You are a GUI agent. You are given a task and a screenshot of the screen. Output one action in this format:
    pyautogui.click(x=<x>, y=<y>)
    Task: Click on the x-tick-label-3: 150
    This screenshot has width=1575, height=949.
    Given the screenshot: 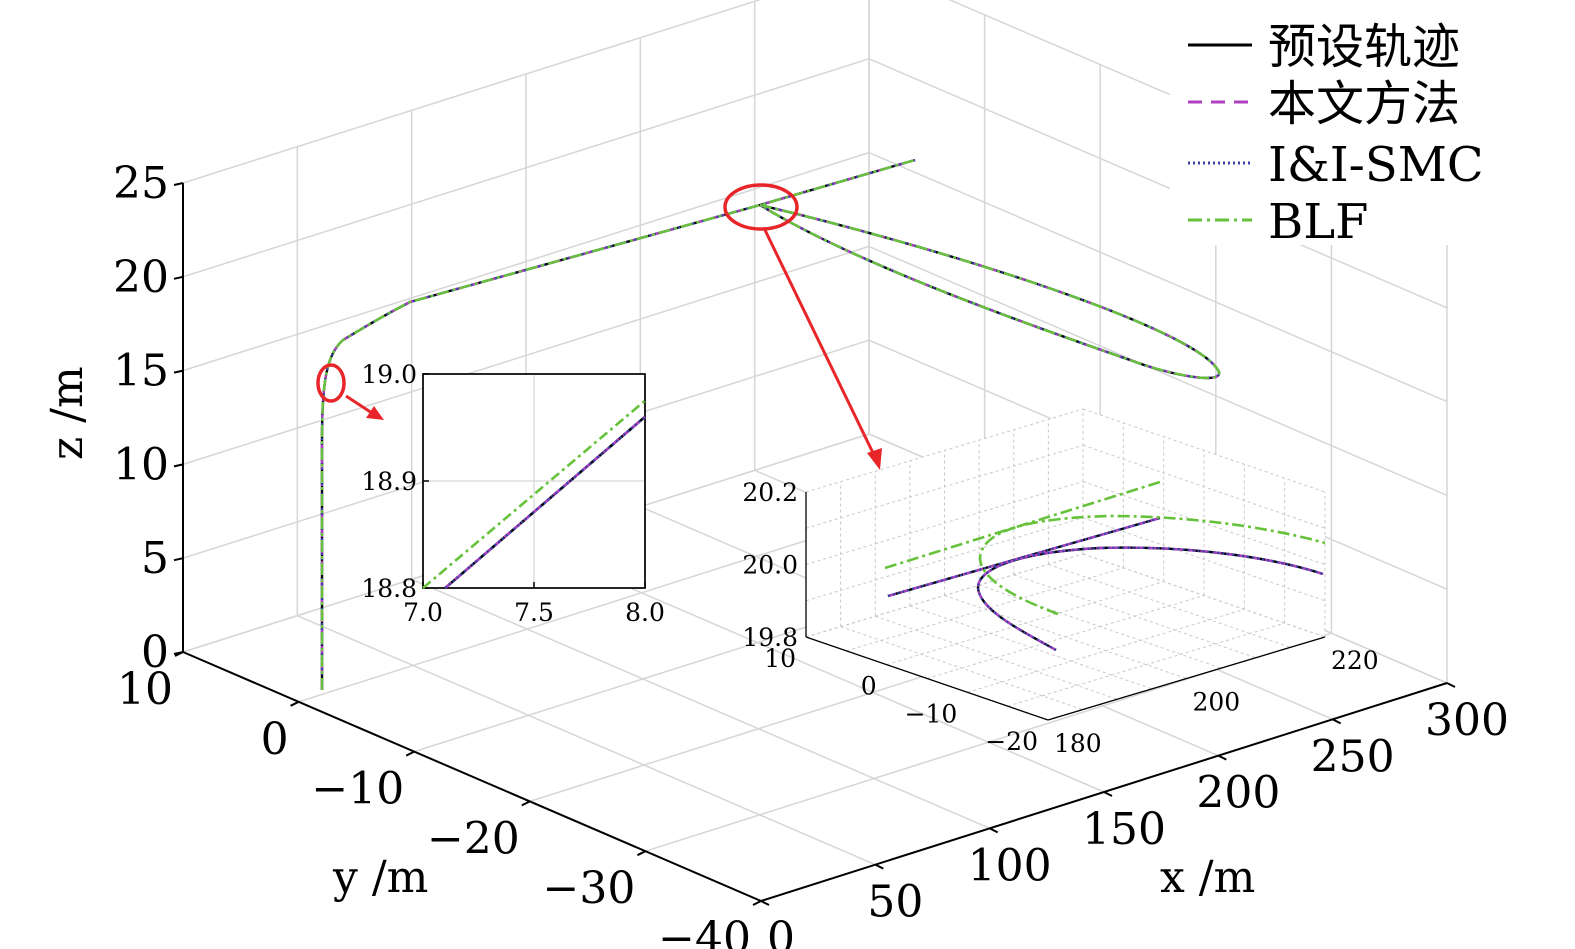 What is the action you would take?
    pyautogui.click(x=1124, y=829)
    